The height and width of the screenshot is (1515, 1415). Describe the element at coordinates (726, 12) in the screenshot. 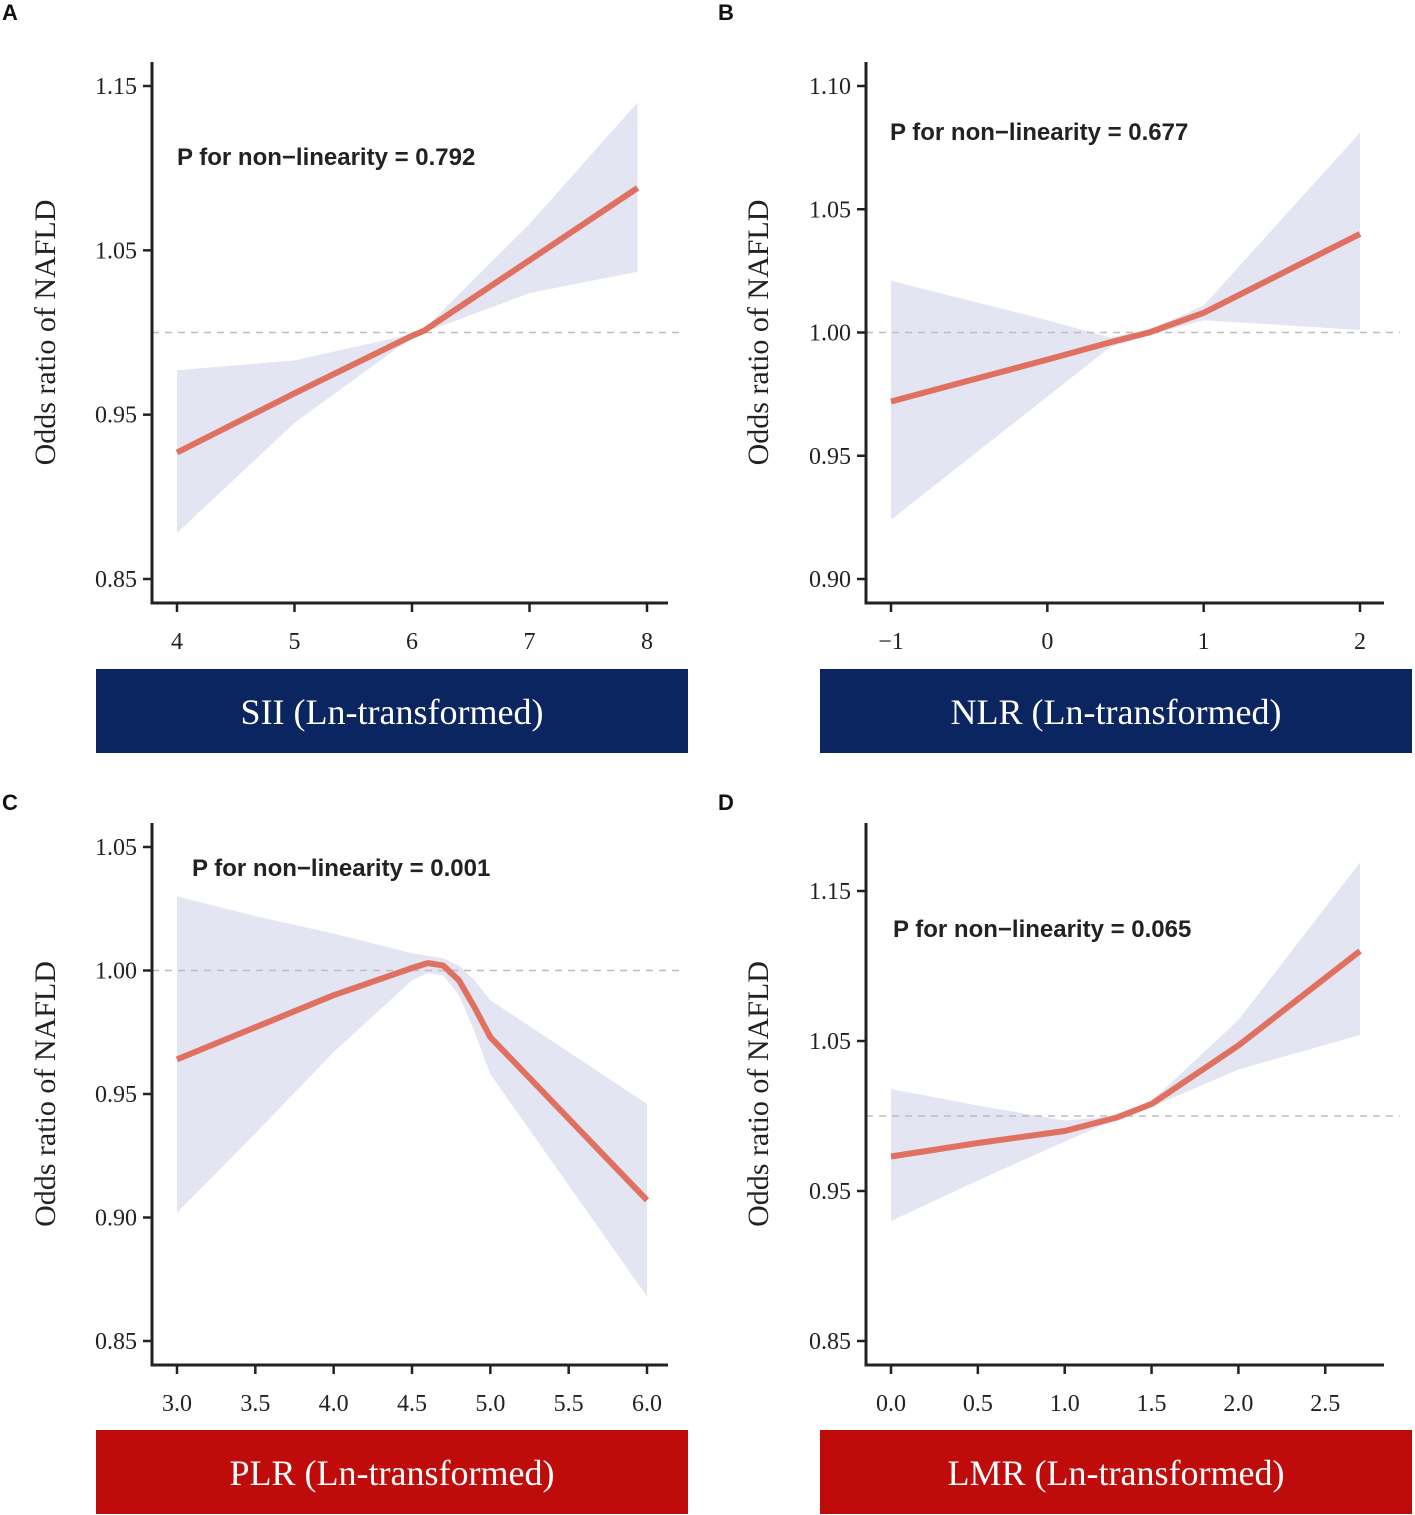

I see `panel-letter: B` at that location.